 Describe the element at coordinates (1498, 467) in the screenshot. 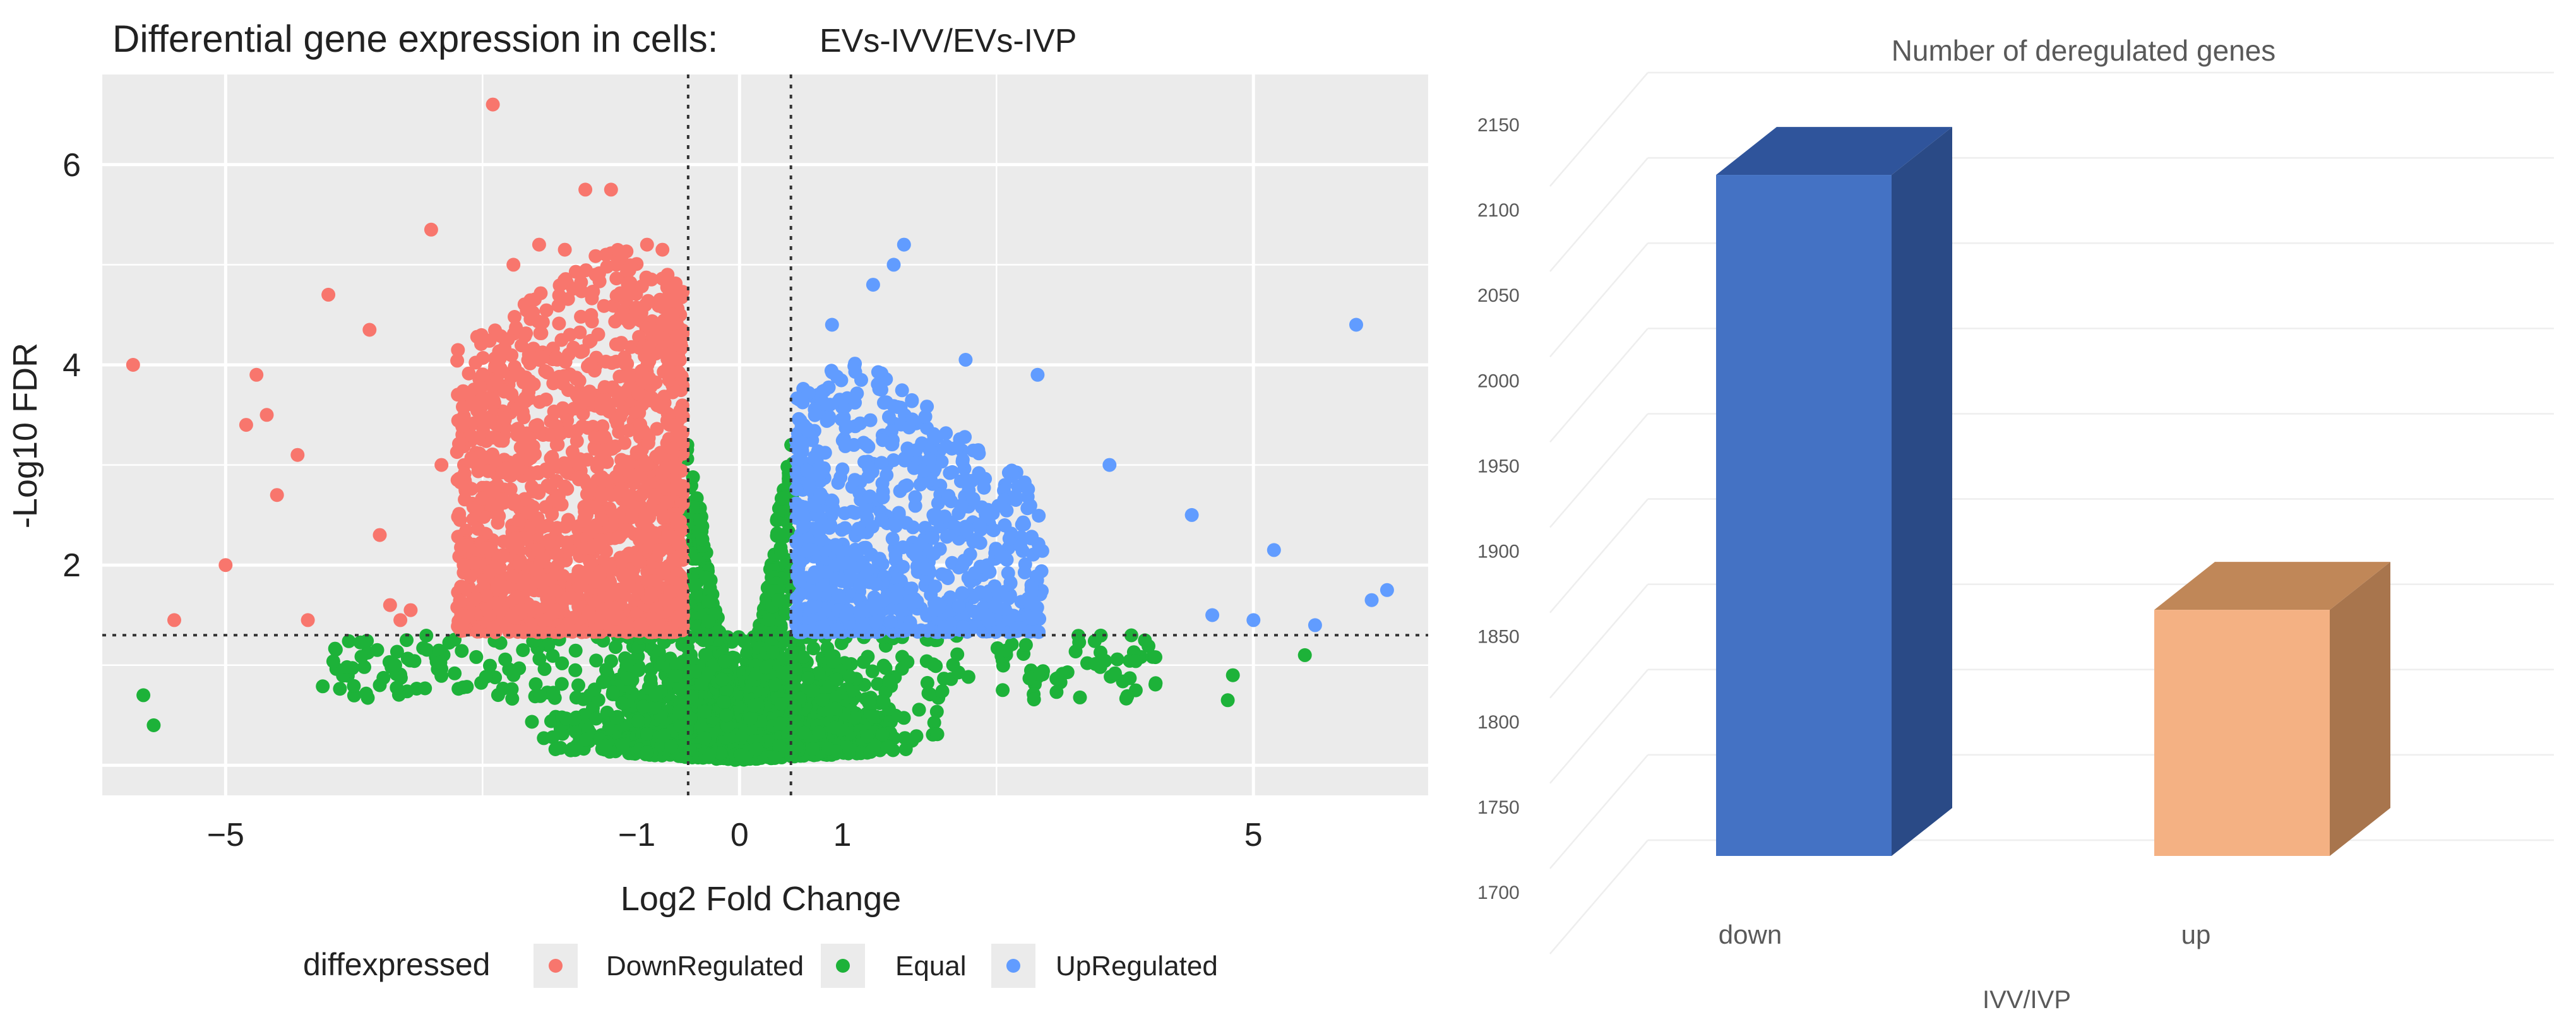

I see `bar-y-tick-label: 1950` at that location.